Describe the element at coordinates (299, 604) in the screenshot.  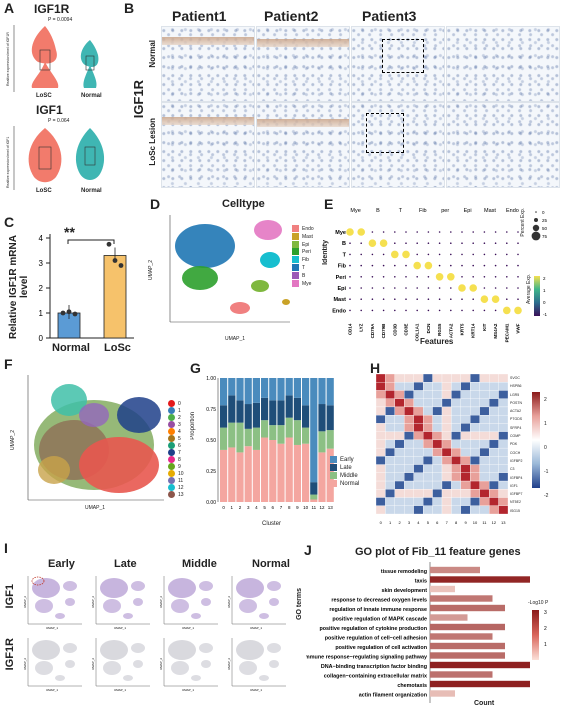
I see `j-ylabel: GO terms` at that location.